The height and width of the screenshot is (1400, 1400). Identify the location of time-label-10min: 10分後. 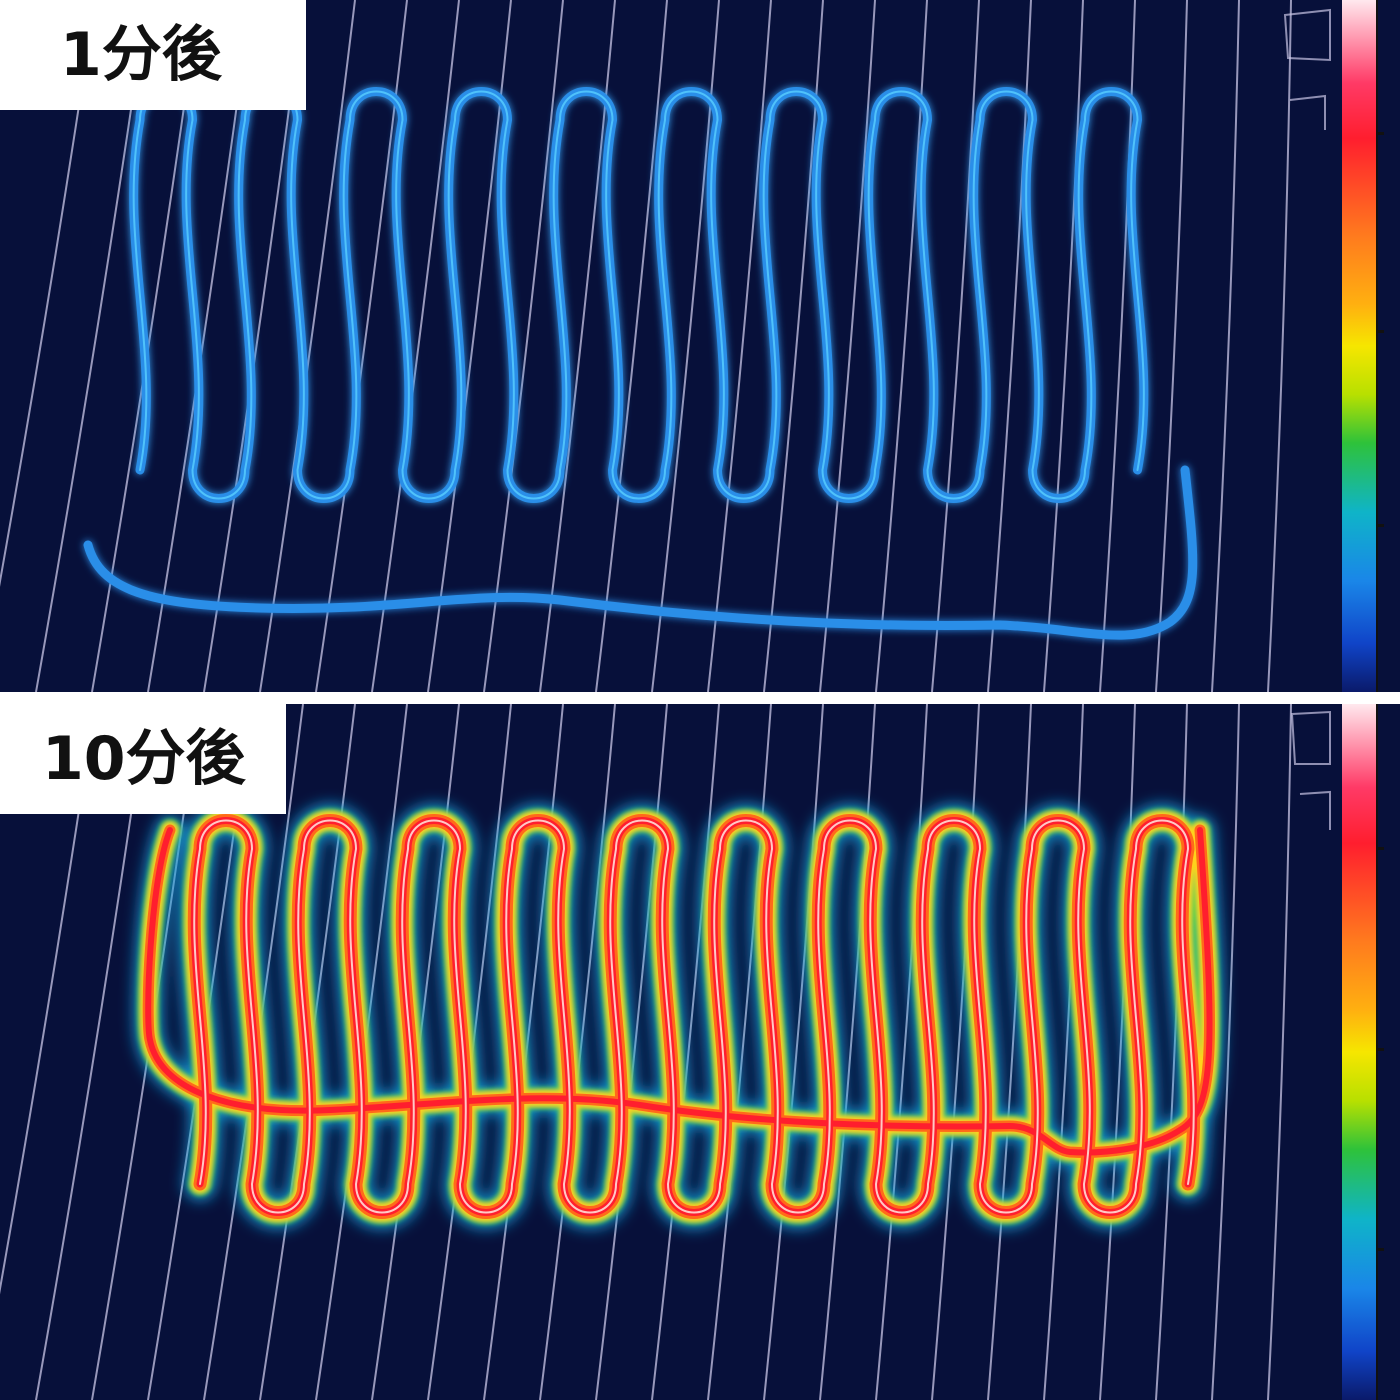
(143, 759).